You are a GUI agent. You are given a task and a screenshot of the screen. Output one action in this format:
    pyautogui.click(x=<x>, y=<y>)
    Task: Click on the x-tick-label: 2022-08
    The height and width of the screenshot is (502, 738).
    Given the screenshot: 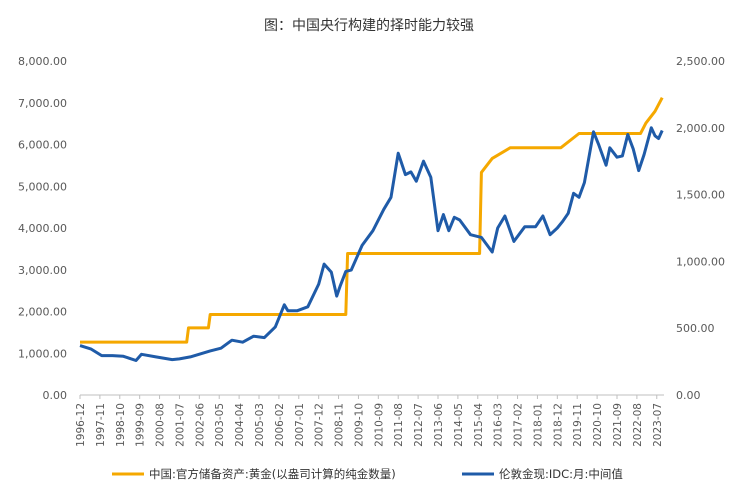 What is the action you would take?
    pyautogui.click(x=638, y=425)
    